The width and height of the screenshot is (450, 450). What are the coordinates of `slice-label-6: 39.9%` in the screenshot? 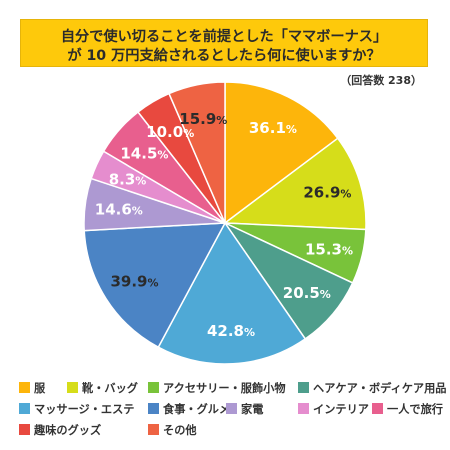 It's located at (134, 282).